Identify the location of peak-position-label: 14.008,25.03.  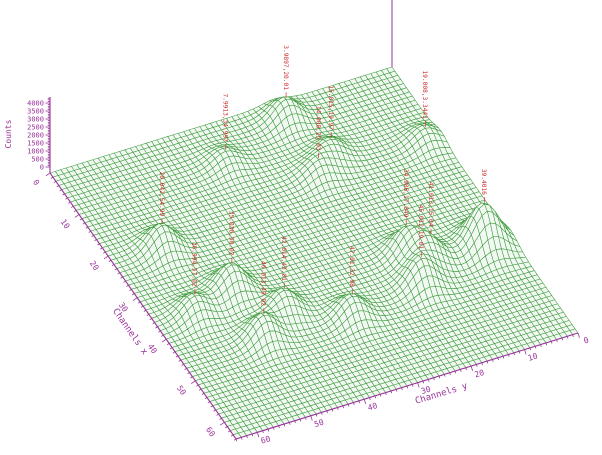
(317, 128).